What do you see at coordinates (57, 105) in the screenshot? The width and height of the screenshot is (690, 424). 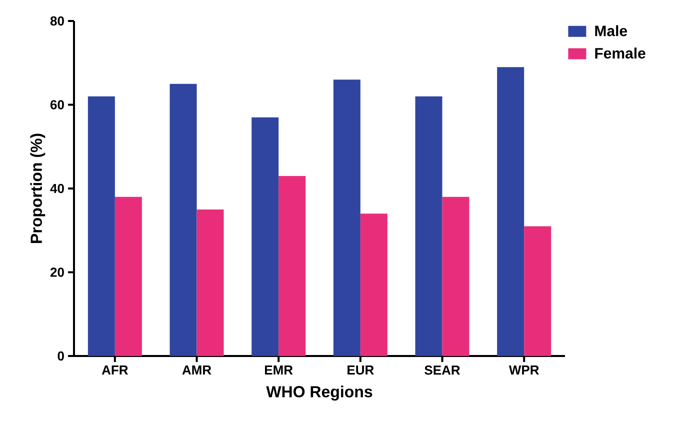 I see `y-tick-label: 60` at bounding box center [57, 105].